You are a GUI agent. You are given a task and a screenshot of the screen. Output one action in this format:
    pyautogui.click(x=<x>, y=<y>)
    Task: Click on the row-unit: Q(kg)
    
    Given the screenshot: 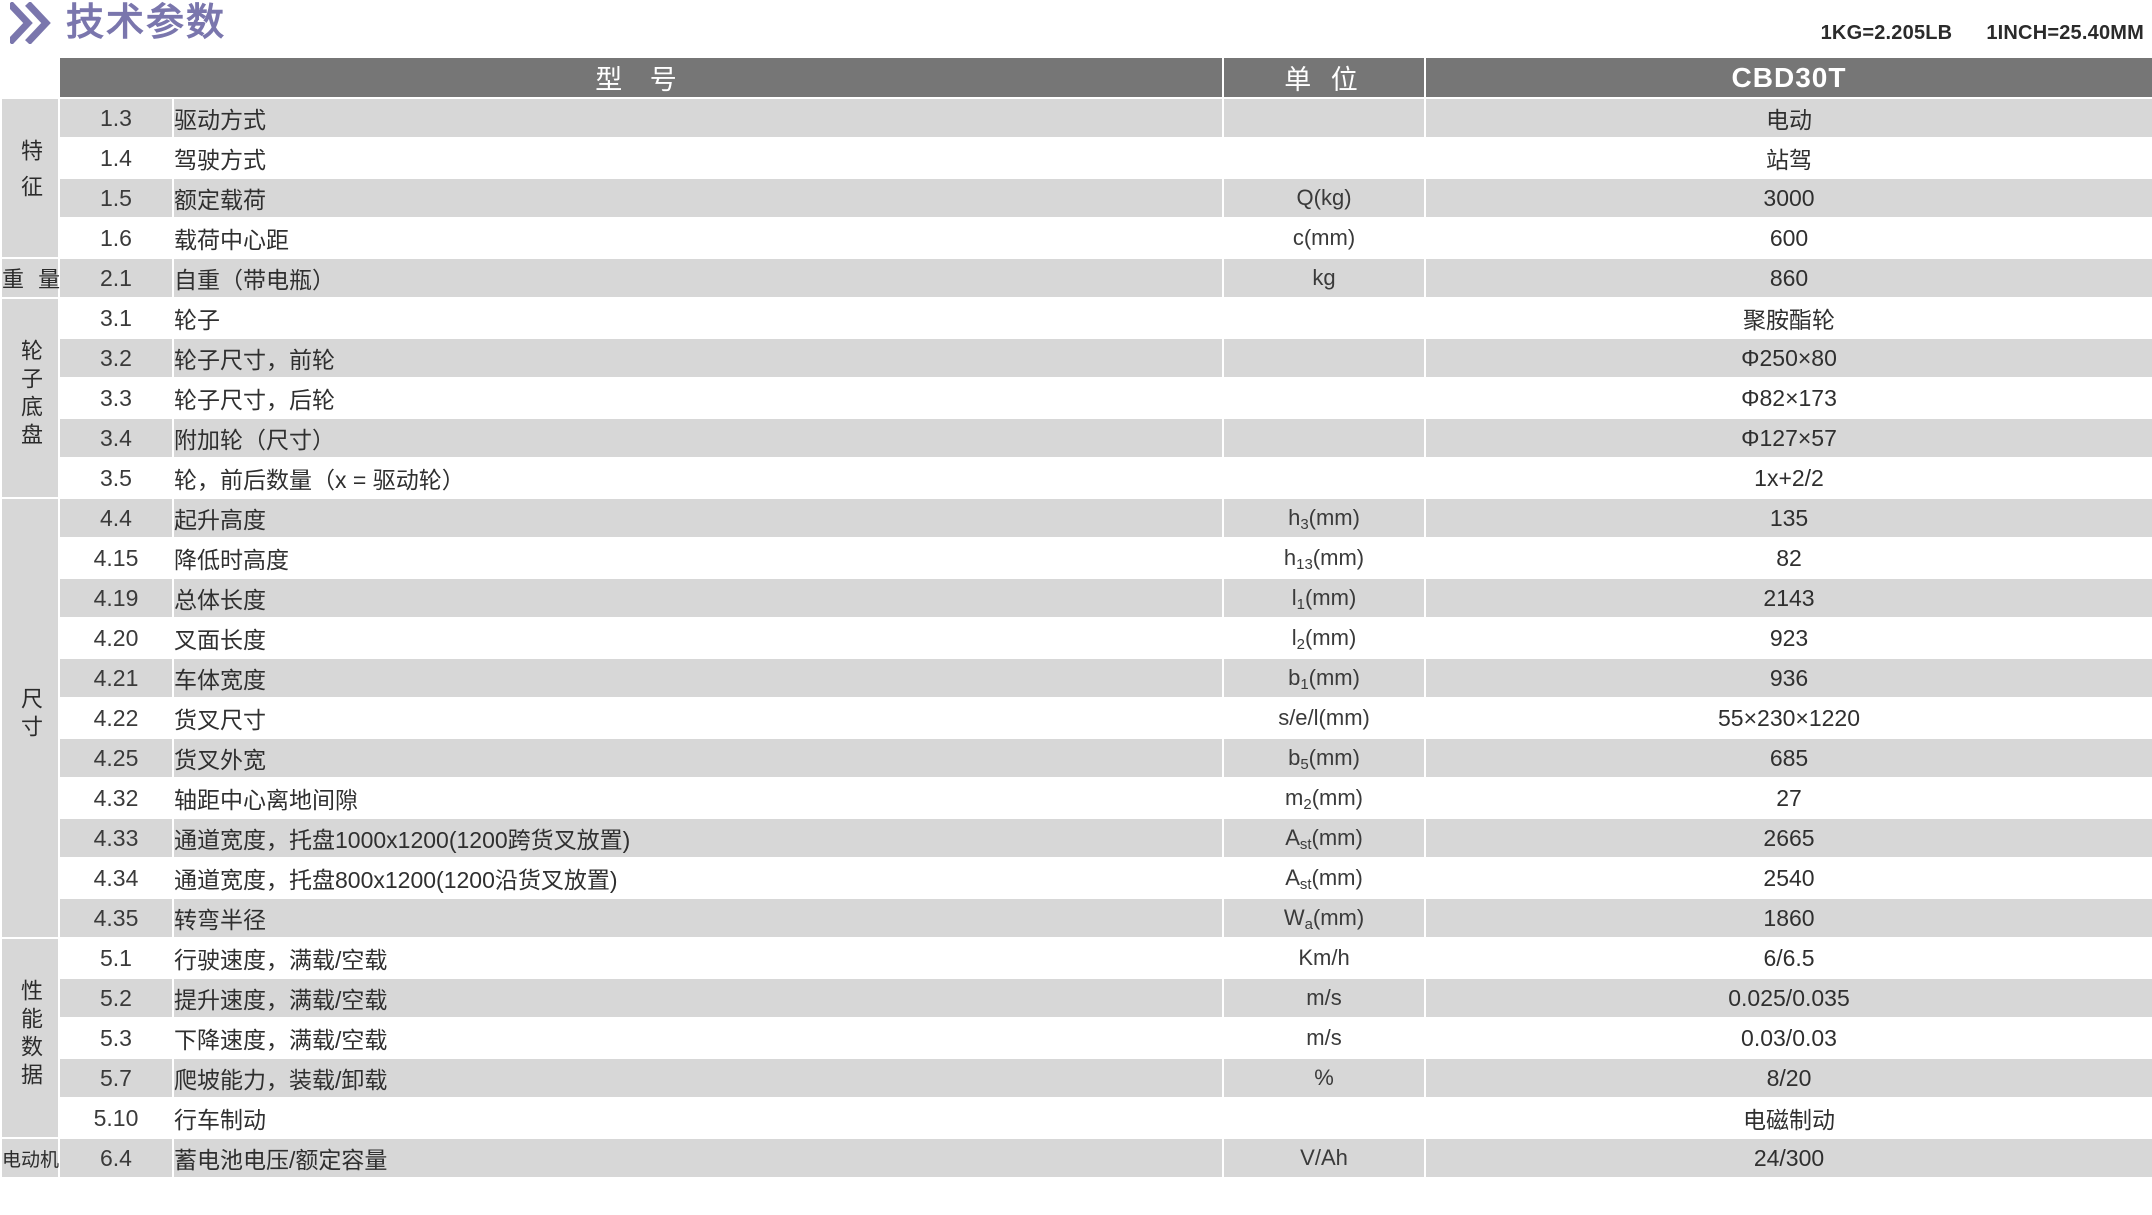 What is the action you would take?
    pyautogui.click(x=1324, y=198)
    